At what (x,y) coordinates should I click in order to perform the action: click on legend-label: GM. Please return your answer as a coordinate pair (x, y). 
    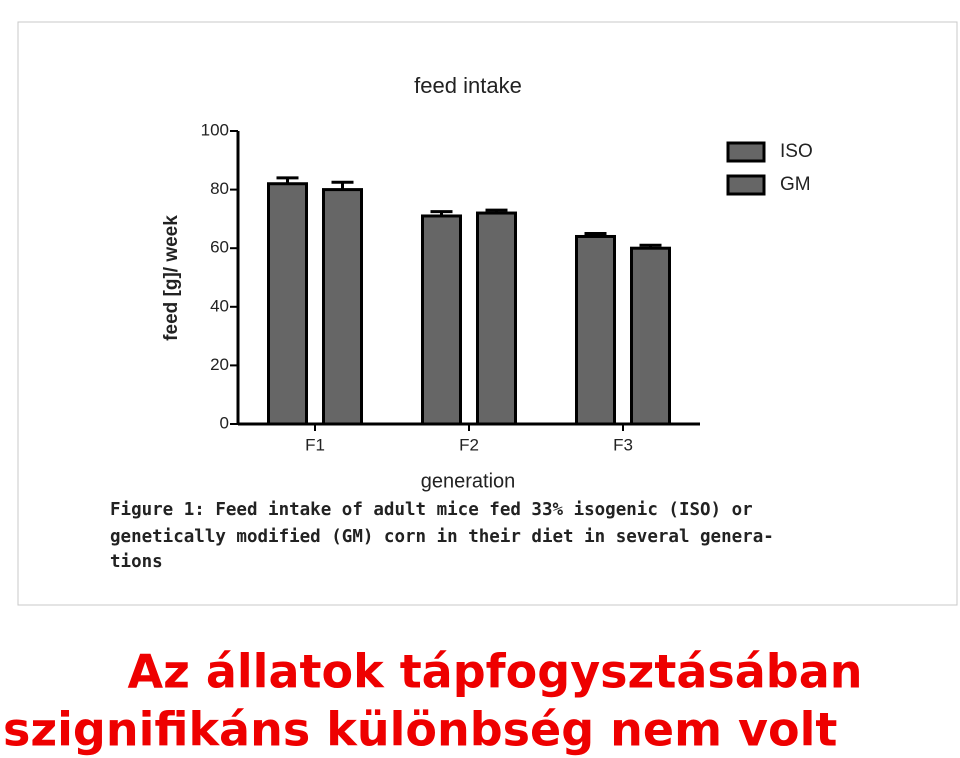
    Looking at the image, I should click on (795, 184).